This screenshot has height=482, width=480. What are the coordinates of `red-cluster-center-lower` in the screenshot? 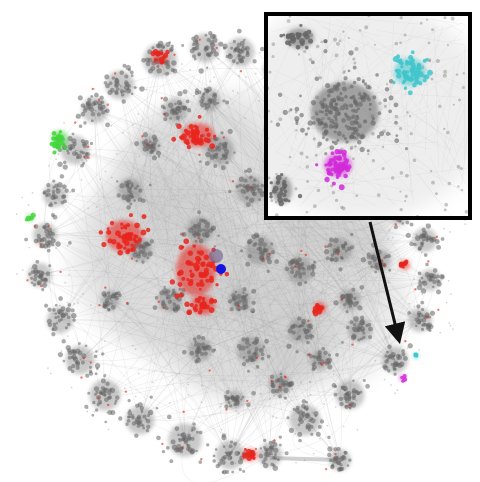 It's located at (202, 305).